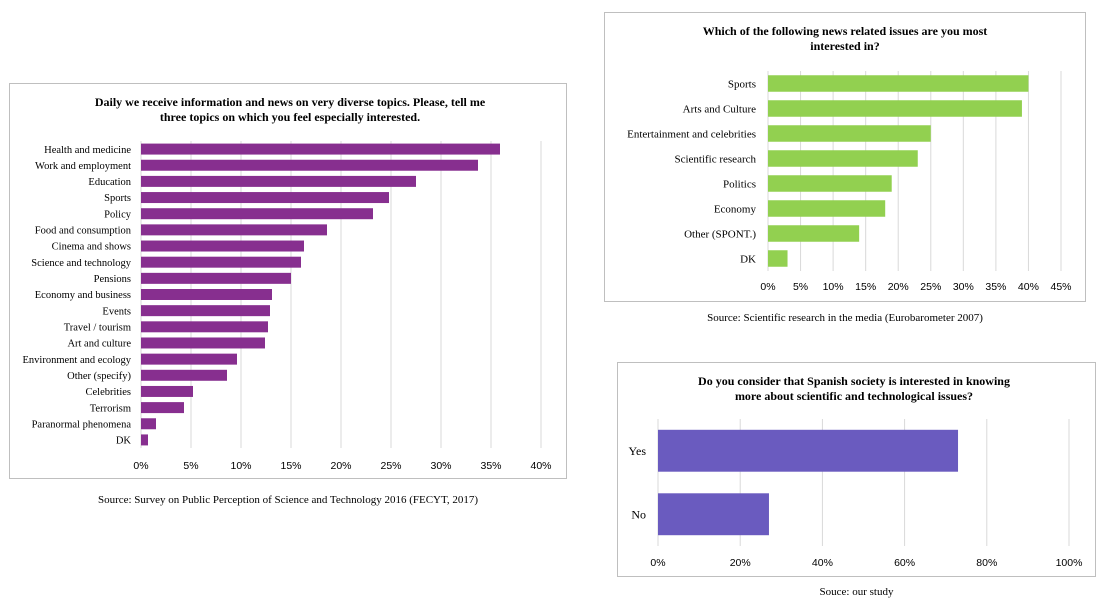  What do you see at coordinates (112, 279) in the screenshot?
I see `category-label: Pensions` at bounding box center [112, 279].